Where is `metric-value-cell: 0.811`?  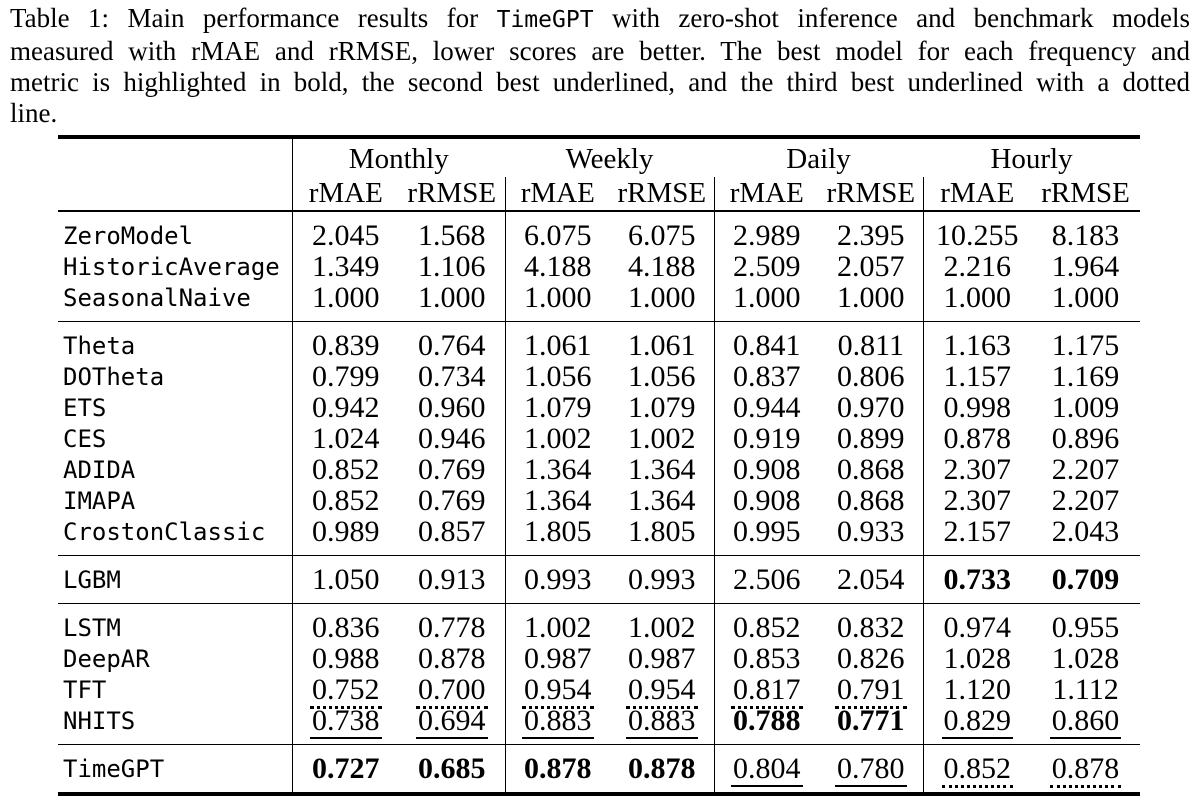
metric-value-cell: 0.811 is located at coordinates (871, 341).